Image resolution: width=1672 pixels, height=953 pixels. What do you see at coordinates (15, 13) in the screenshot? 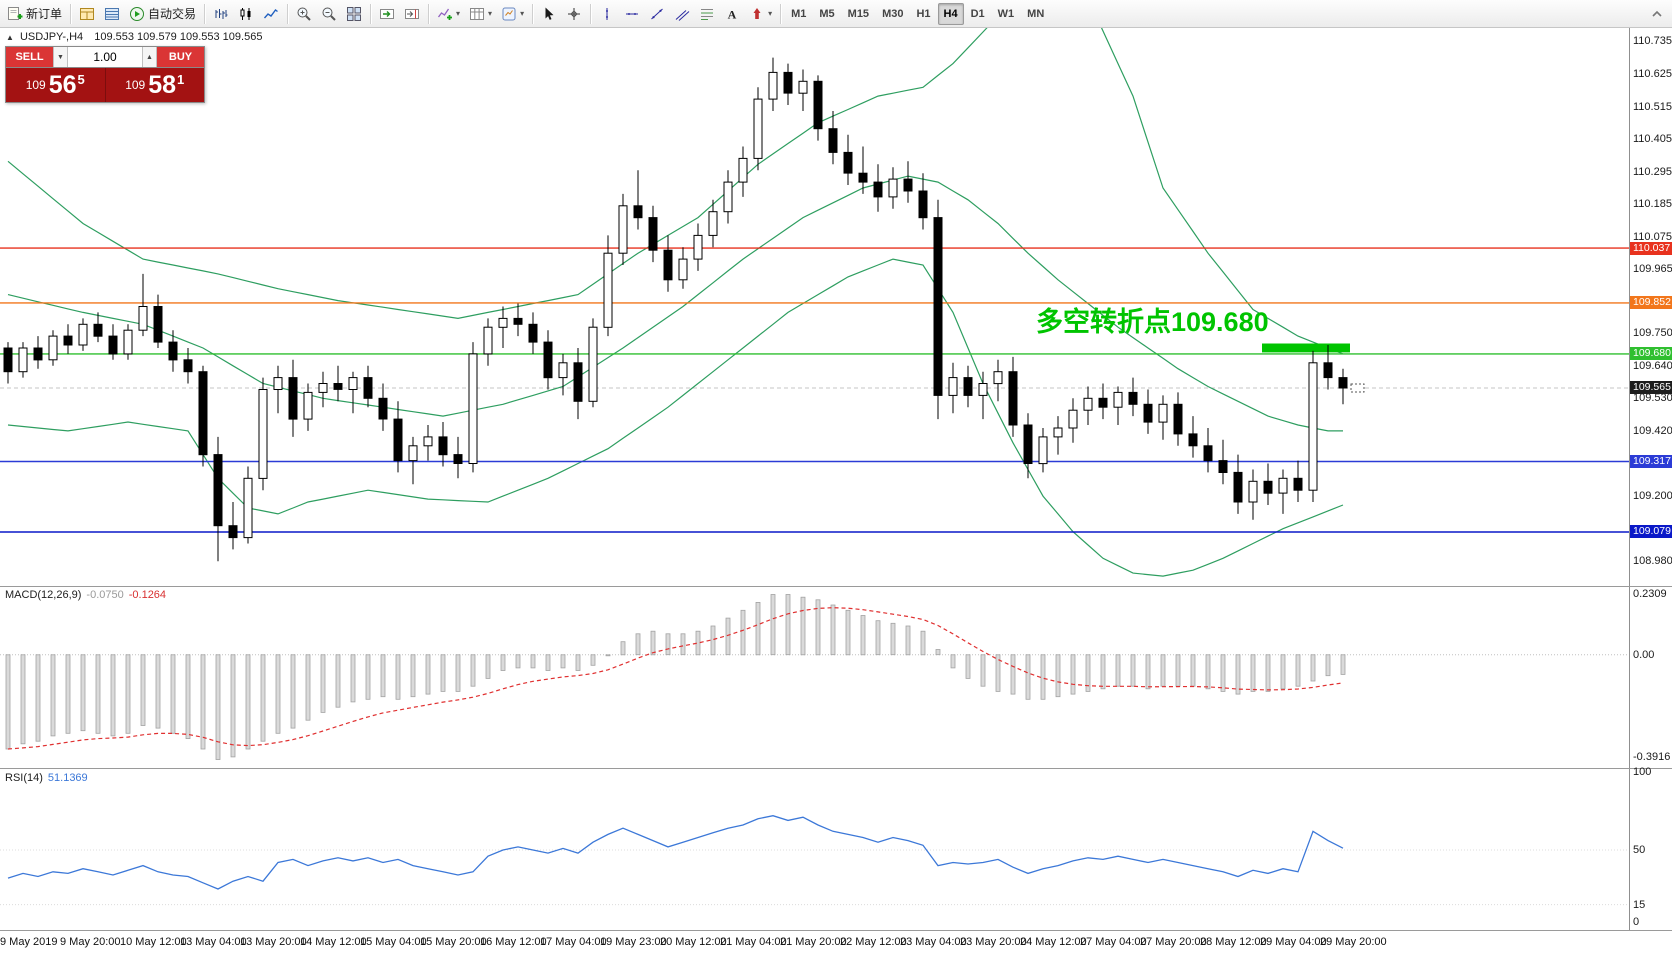
I see `new-order-icon` at bounding box center [15, 13].